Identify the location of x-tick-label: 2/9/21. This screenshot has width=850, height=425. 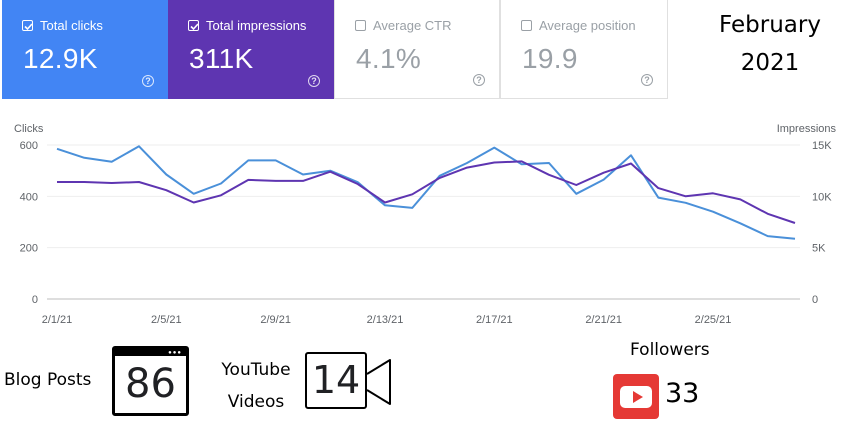
(275, 320).